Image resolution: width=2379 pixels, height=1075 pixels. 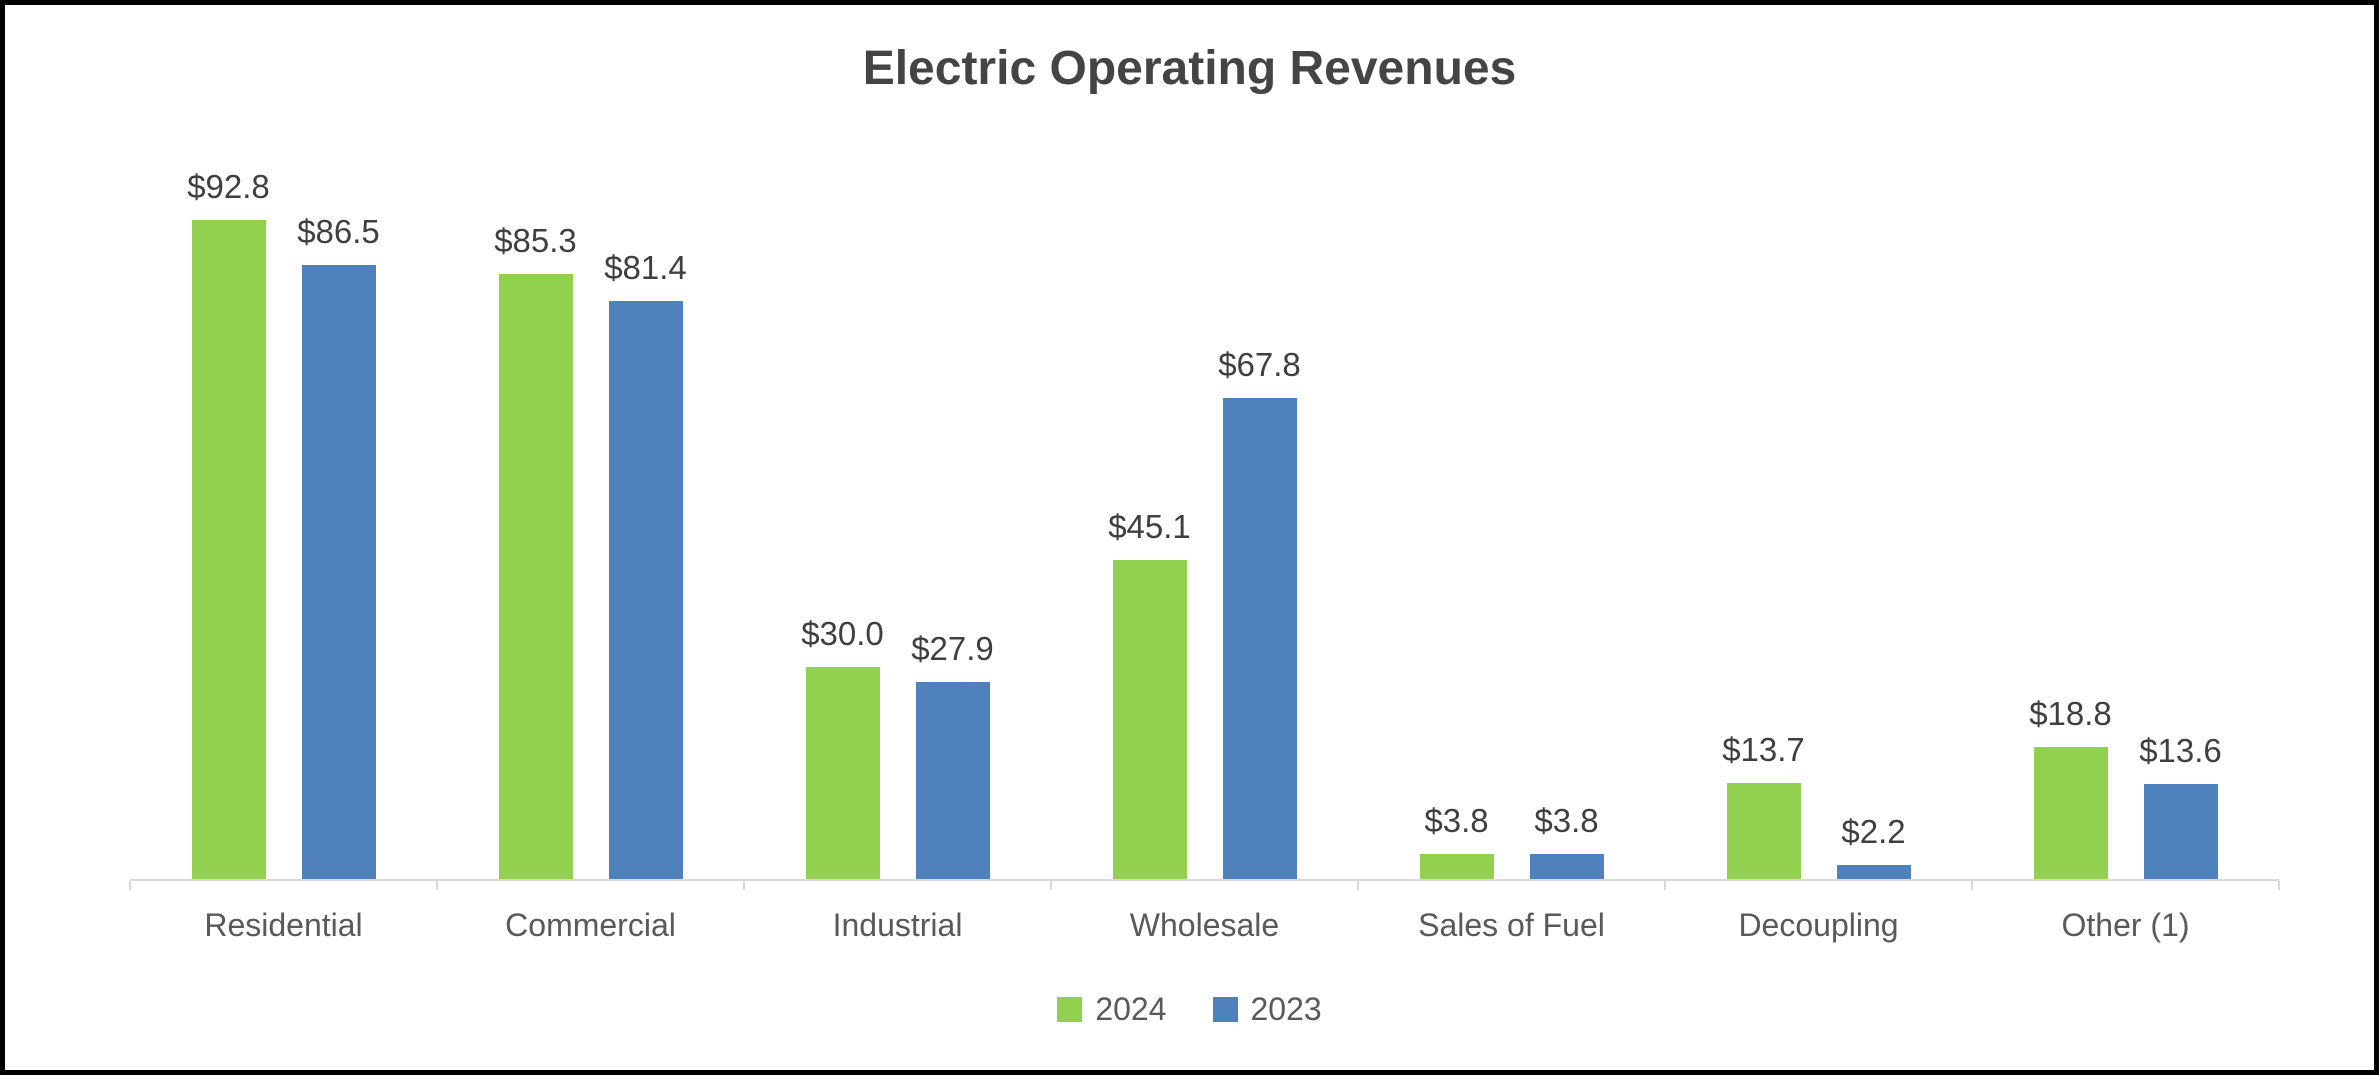 What do you see at coordinates (1873, 832) in the screenshot?
I see `data-label-2023-decoupling: $2.2` at bounding box center [1873, 832].